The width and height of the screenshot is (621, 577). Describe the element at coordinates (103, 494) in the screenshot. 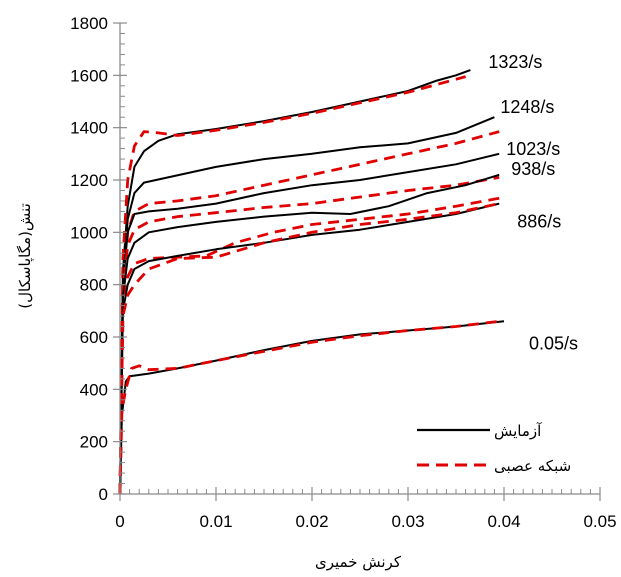

I see `y-tick-label: 0` at that location.